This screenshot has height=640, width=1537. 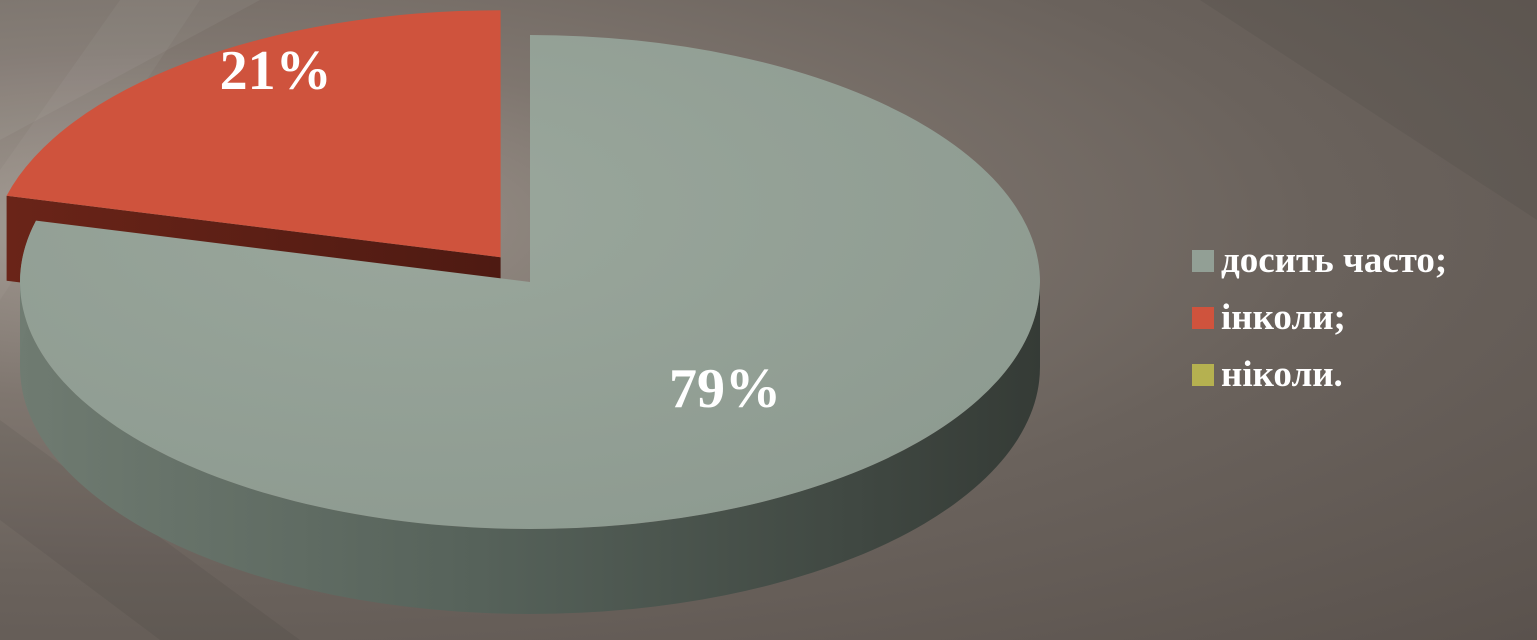 What do you see at coordinates (1203, 260) in the screenshot?
I see `legend-swatch-dosyt-chasto` at bounding box center [1203, 260].